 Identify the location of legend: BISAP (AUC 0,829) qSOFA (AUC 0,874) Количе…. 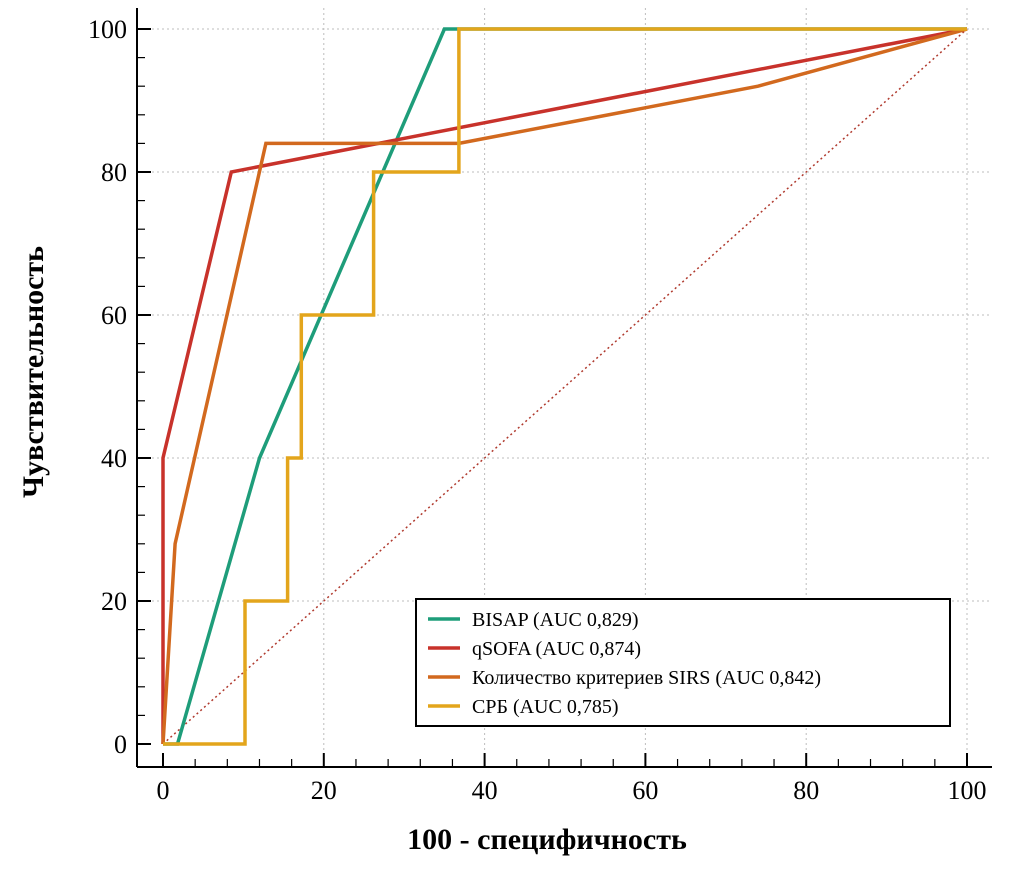
(683, 662).